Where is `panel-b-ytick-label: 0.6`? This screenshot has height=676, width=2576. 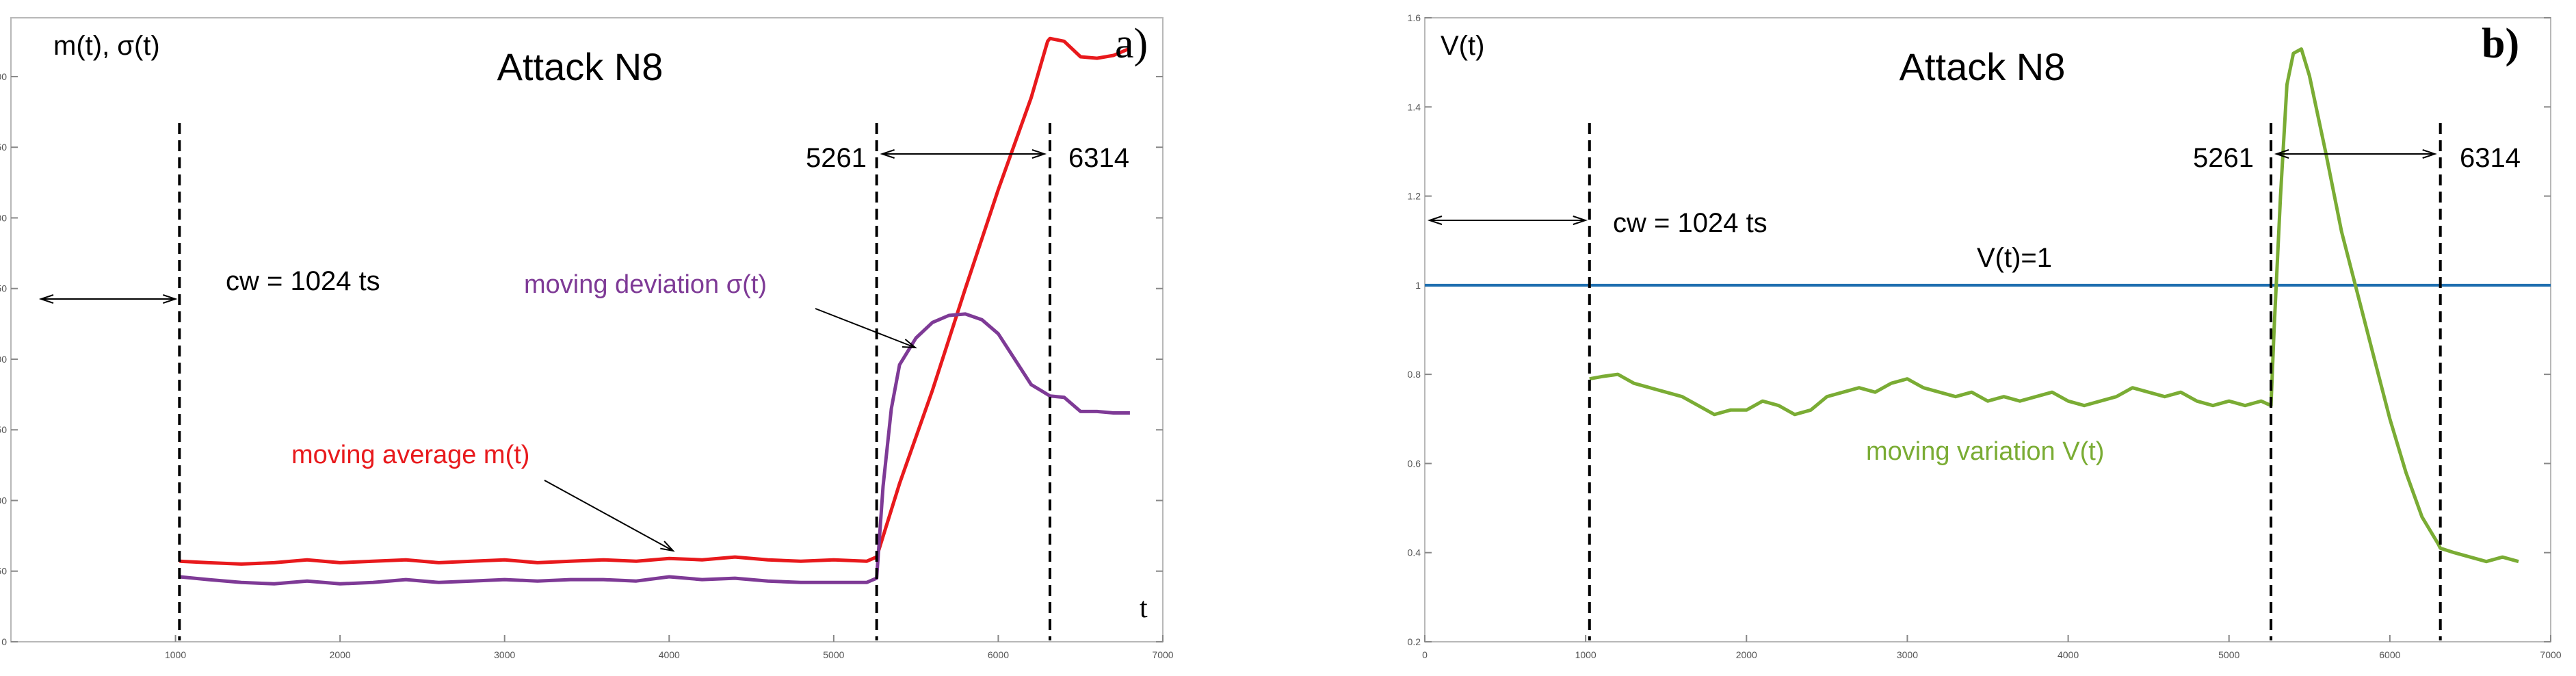 panel-b-ytick-label: 0.6 is located at coordinates (1414, 463).